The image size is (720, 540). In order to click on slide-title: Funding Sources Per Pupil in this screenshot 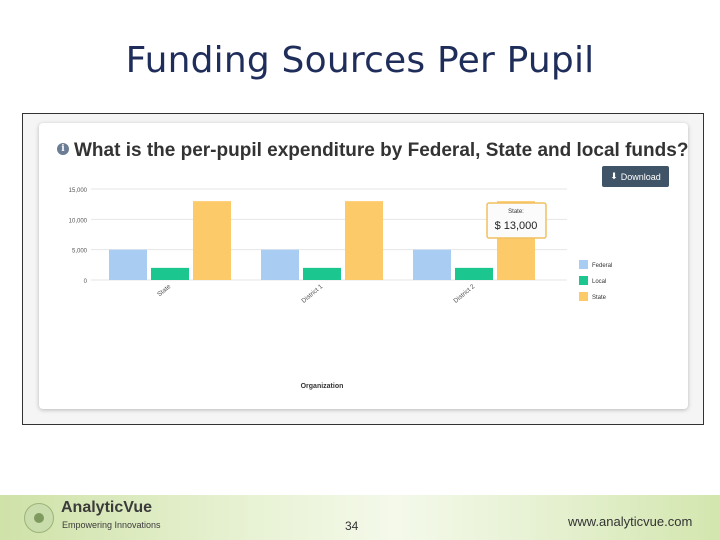, I will do `click(360, 60)`.